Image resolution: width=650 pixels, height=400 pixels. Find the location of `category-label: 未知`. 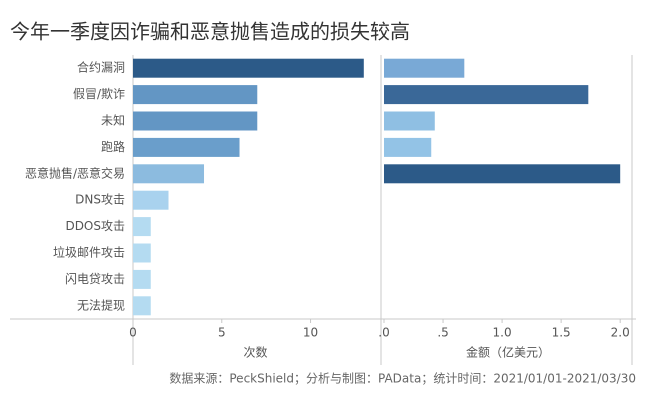

category-label: 未知 is located at coordinates (113, 121).